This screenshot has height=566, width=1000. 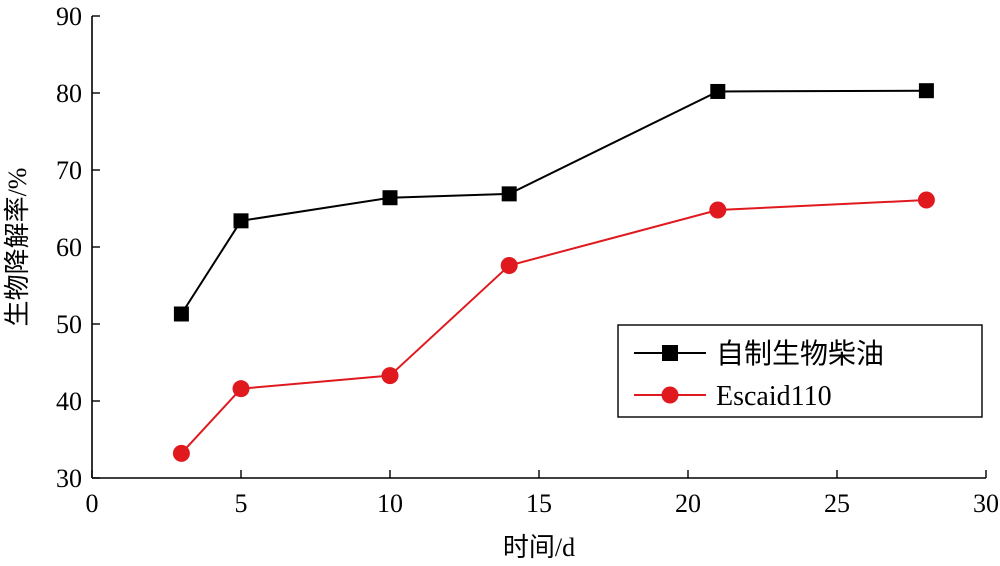 I want to click on x-axis-title: 时间/d, so click(x=539, y=547).